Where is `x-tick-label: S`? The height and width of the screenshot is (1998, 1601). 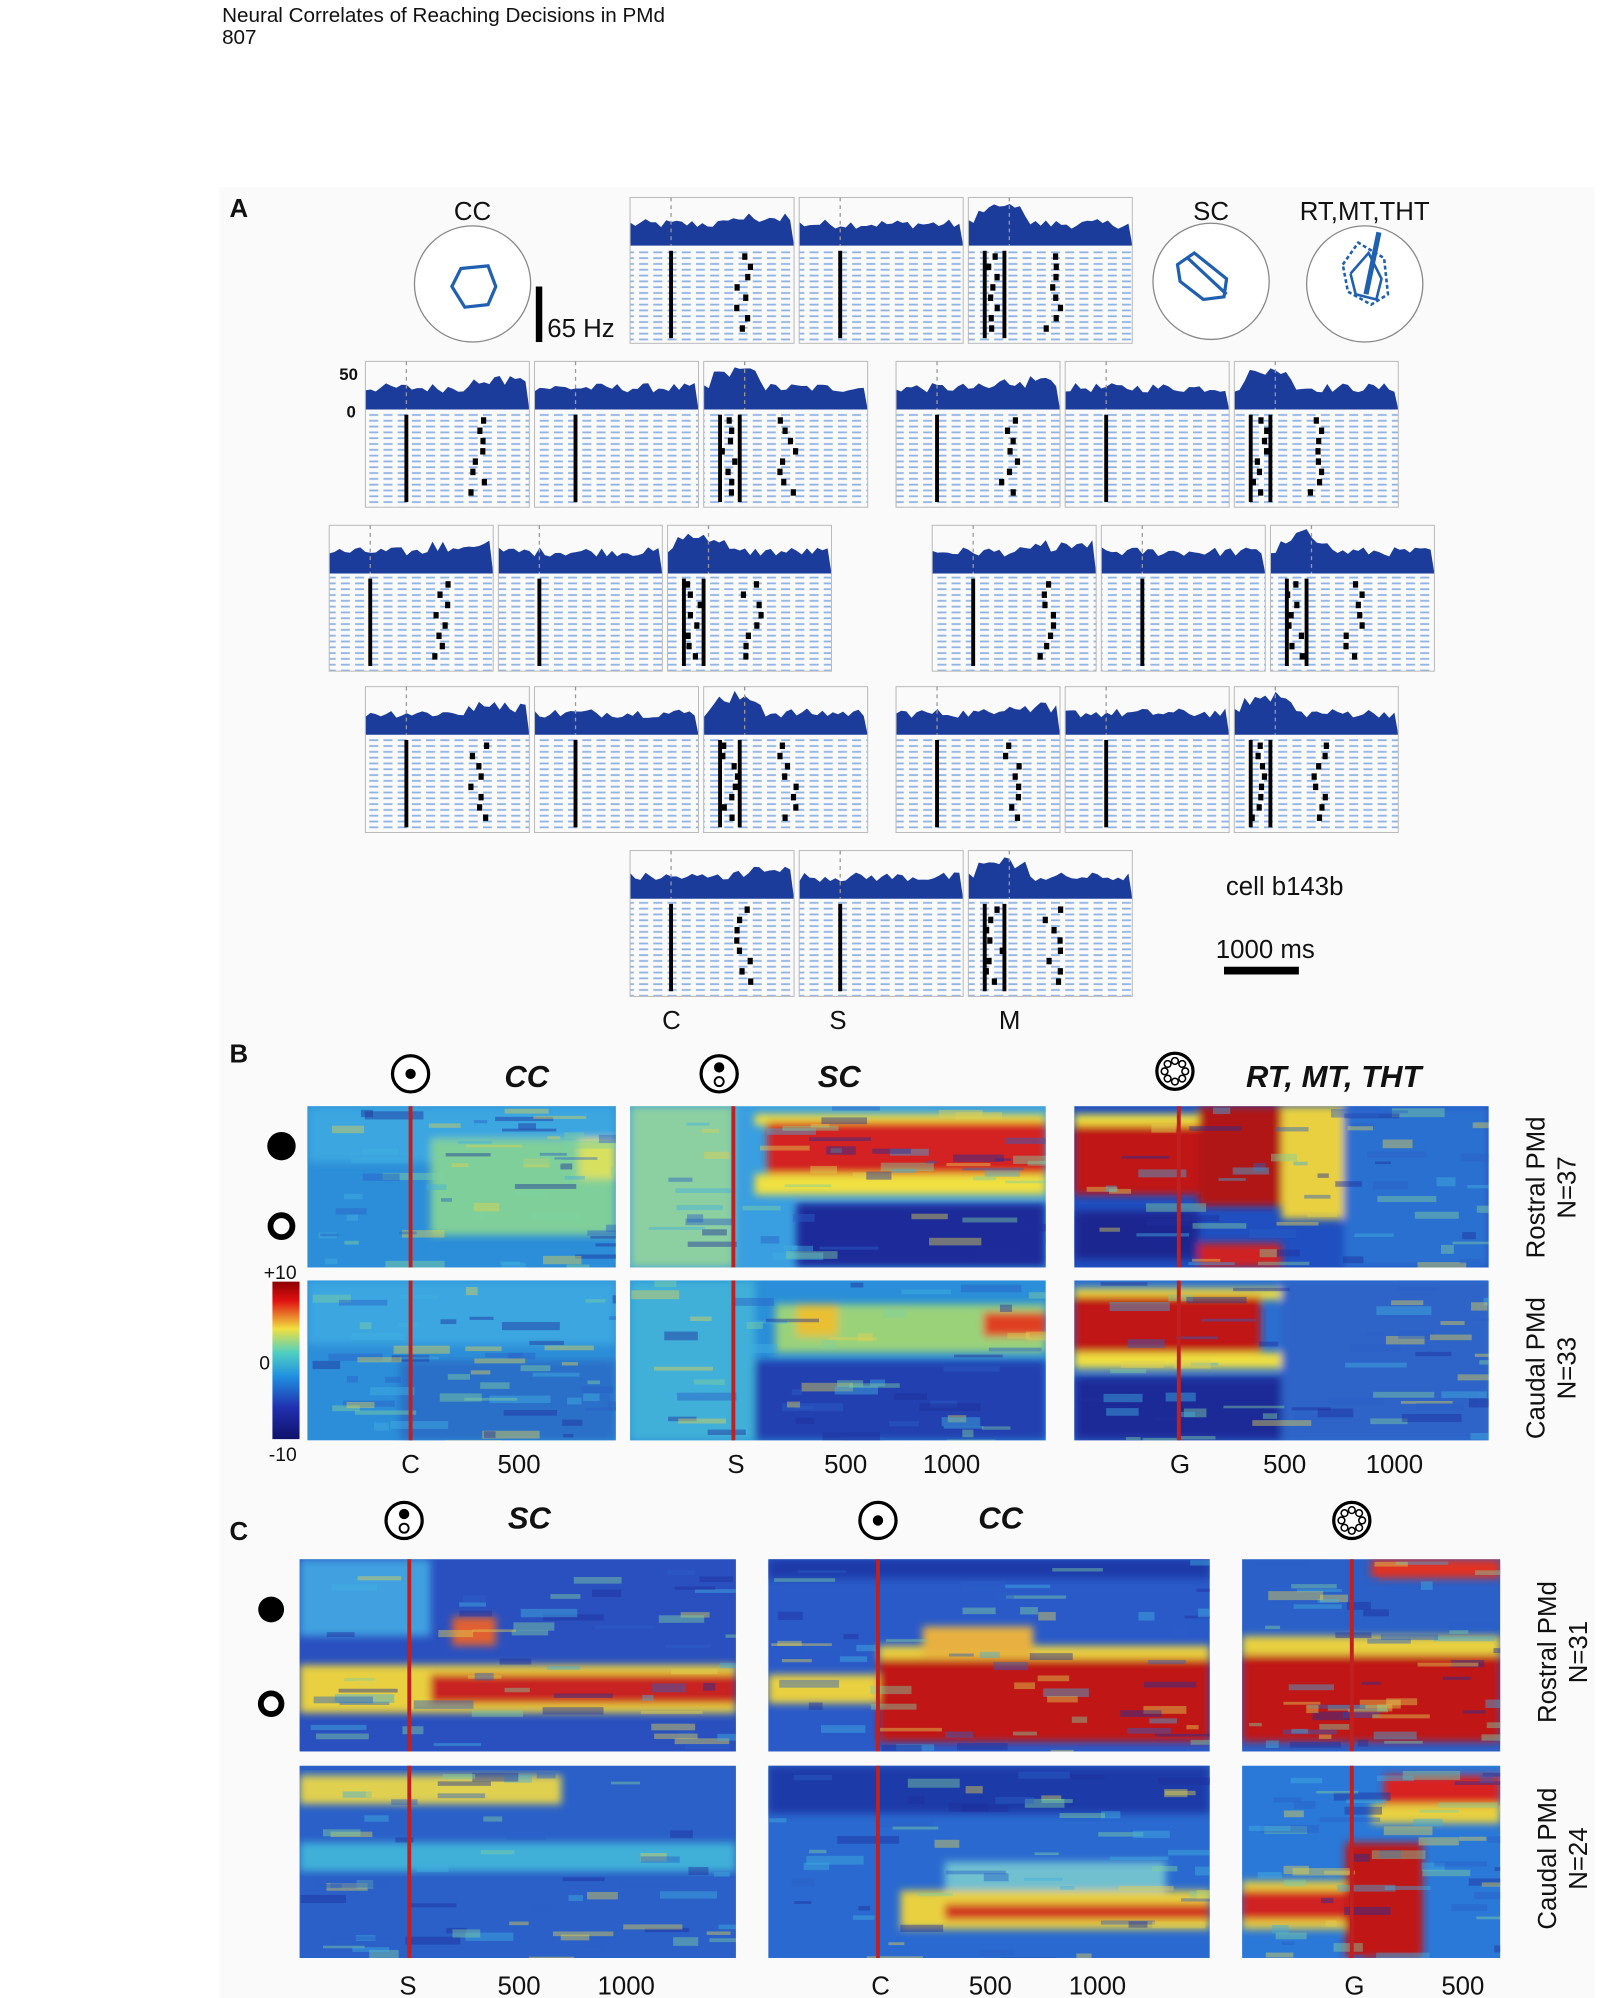
x-tick-label: S is located at coordinates (407, 1985).